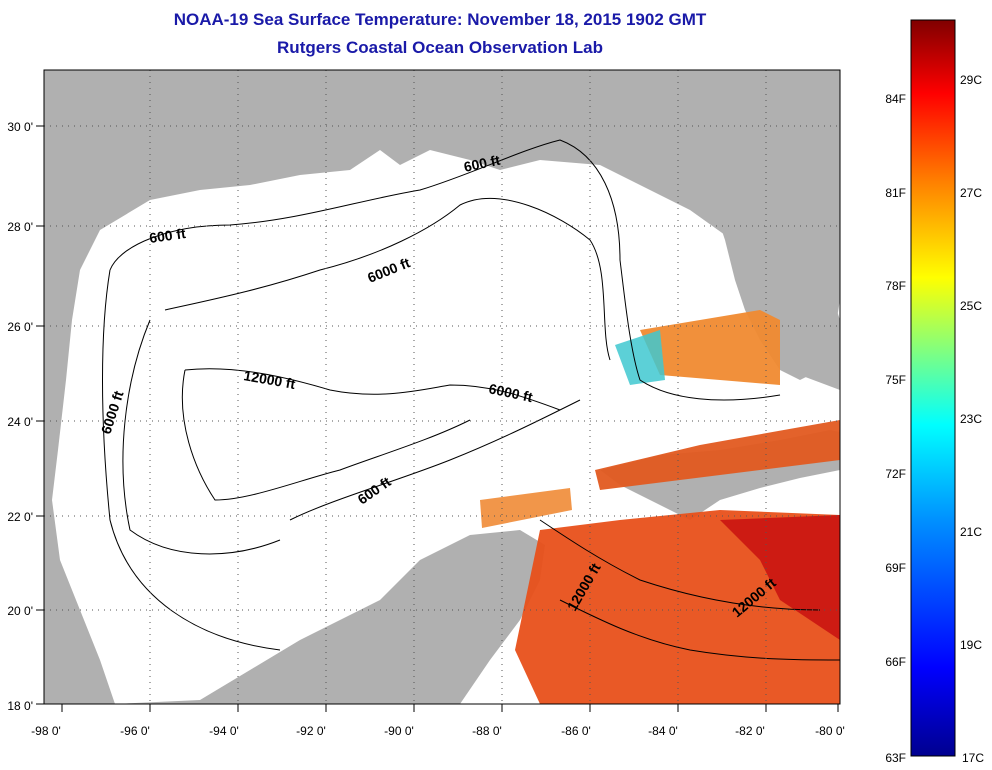 This screenshot has height=770, width=992. What do you see at coordinates (20, 127) in the screenshot?
I see `lat-tick-label: 30 0'` at bounding box center [20, 127].